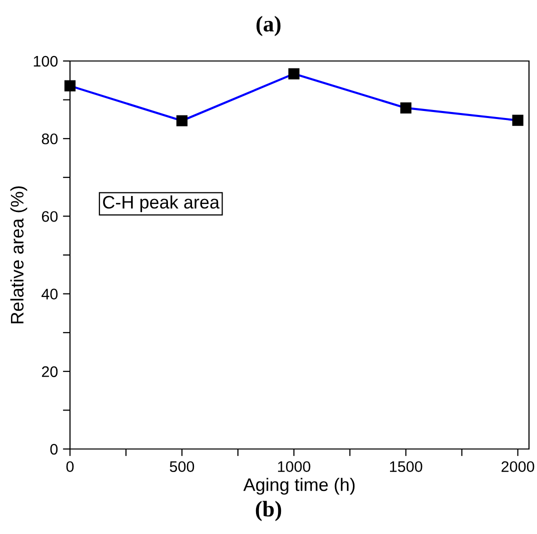 Image resolution: width=537 pixels, height=534 pixels. I want to click on text: (a), so click(268, 26).